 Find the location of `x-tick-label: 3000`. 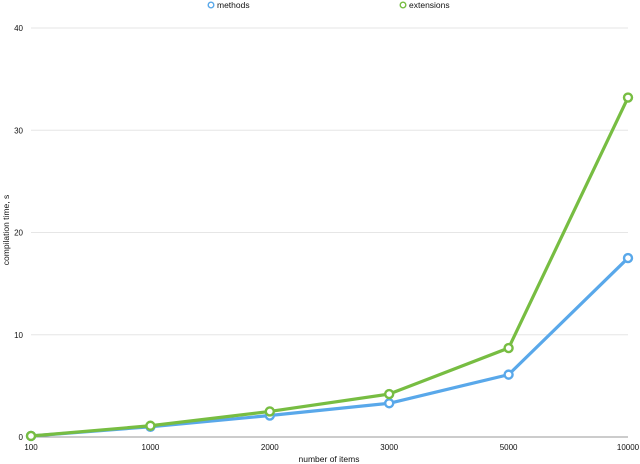

x-tick-label: 3000 is located at coordinates (389, 447).